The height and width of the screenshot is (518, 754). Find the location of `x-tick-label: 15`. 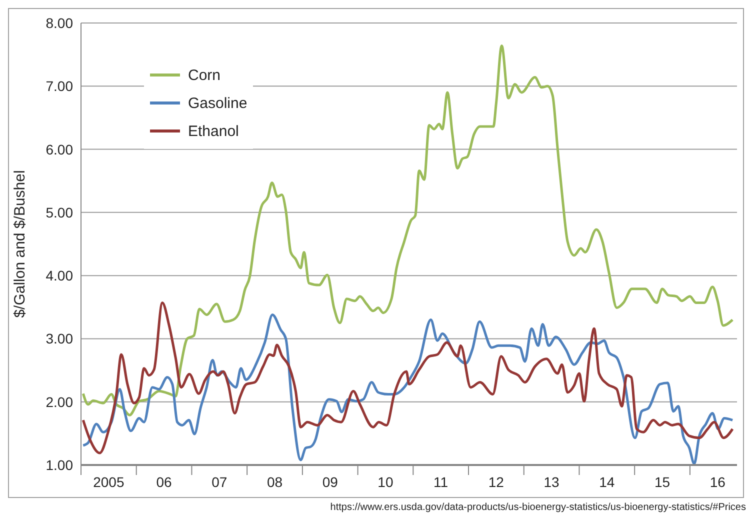

x-tick-label: 15 is located at coordinates (662, 482).